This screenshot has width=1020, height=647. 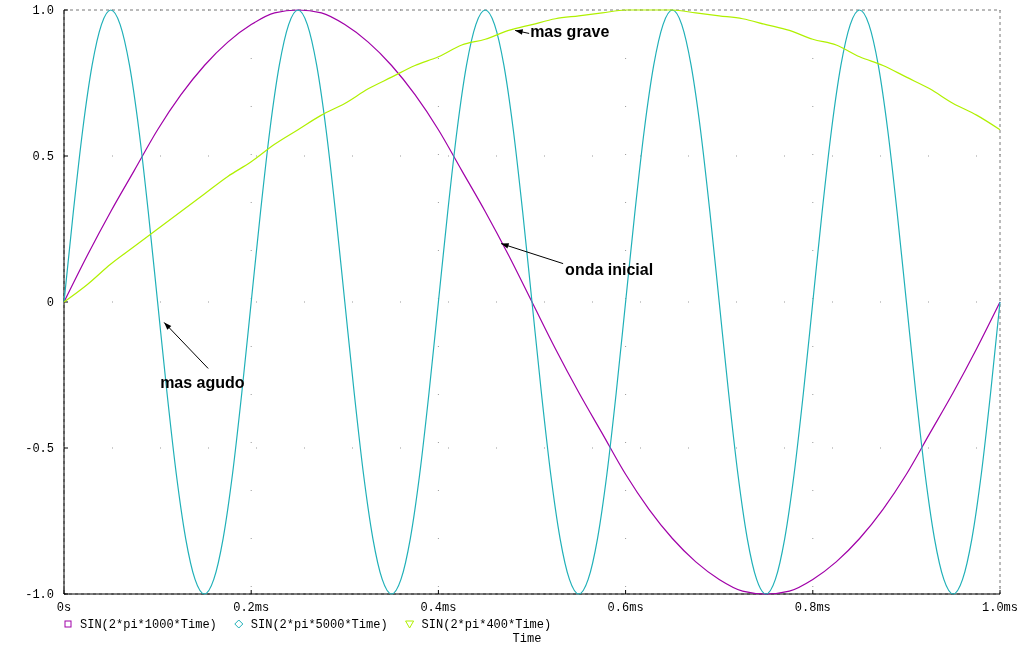 I want to click on y-tick-label: 0, so click(x=50, y=303).